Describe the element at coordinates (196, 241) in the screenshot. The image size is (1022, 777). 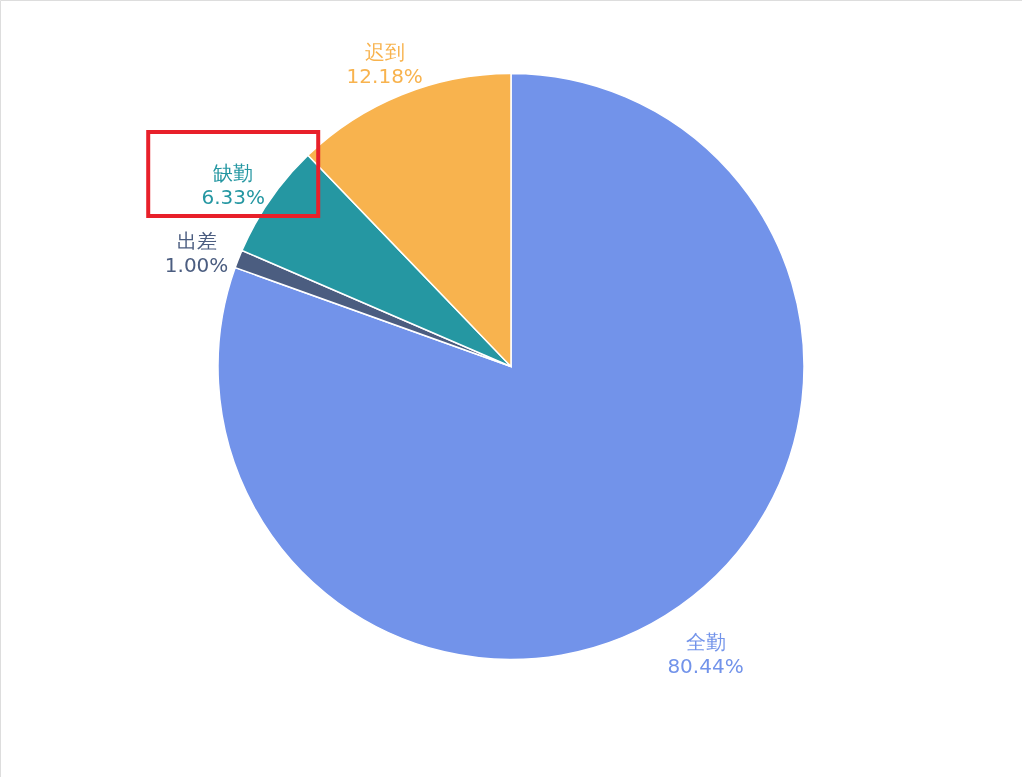
I see `slice-label: 出差` at that location.